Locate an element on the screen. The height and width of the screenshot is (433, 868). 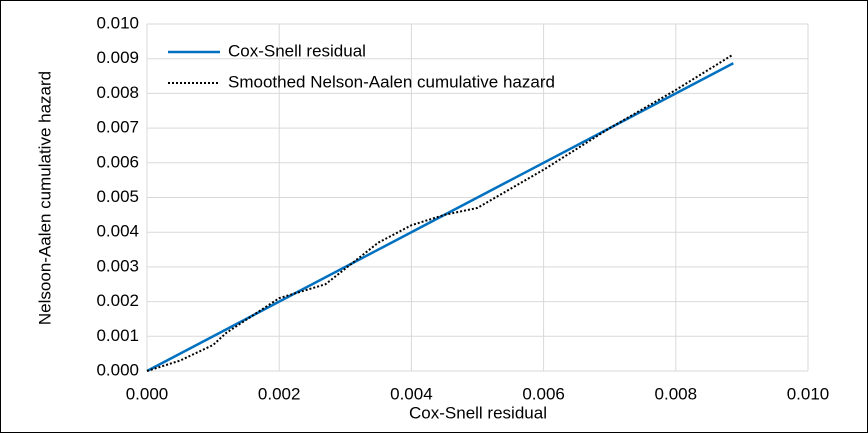
y-tick-label: 0.006 is located at coordinates (117, 161).